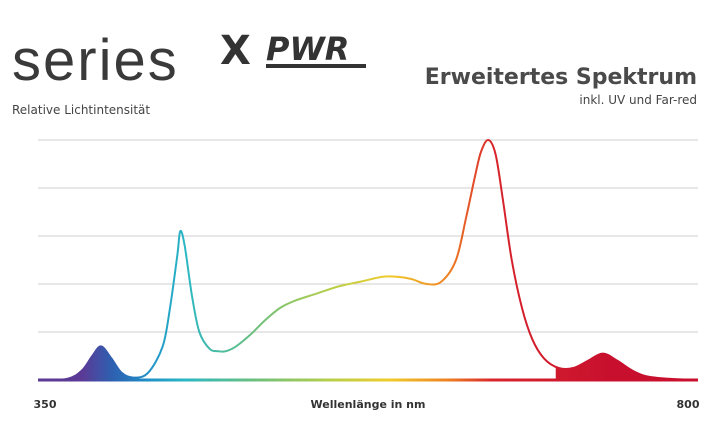 This screenshot has width=725, height=428. Describe the element at coordinates (368, 404) in the screenshot. I see `x-axis-label: Wellenlänge in nm` at that location.